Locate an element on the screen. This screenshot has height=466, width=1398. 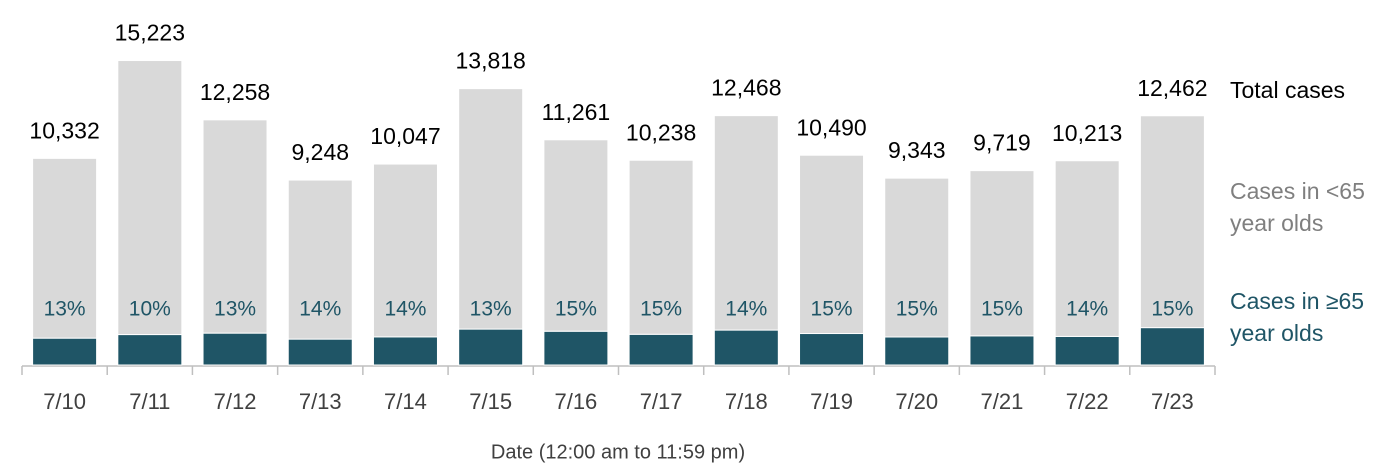
legend-under-65: Cases in <65 year olds is located at coordinates (1297, 207).